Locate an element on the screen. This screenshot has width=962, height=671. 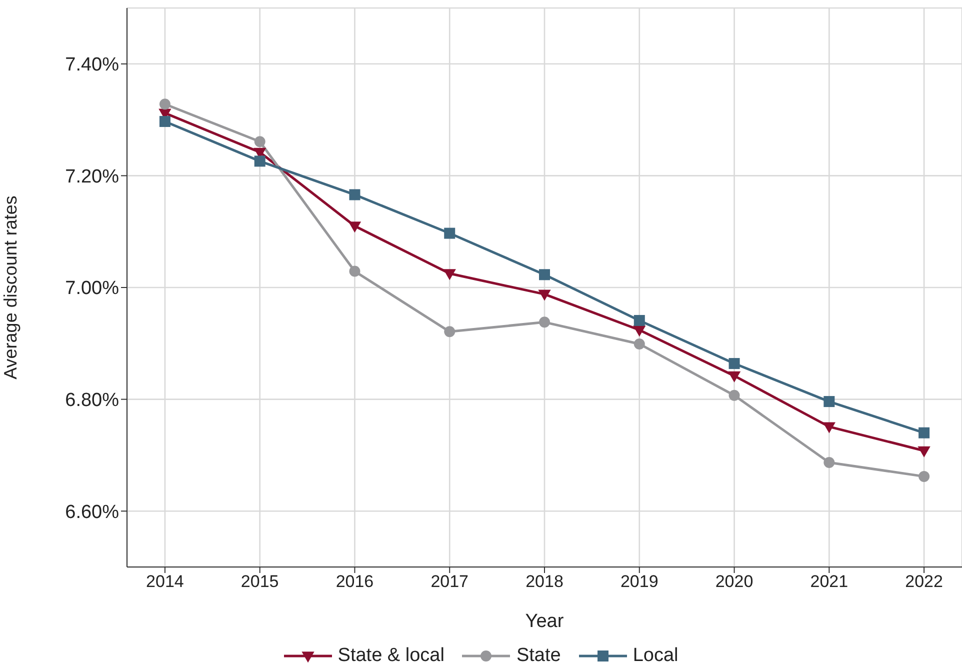
x-tick-label: 2018 is located at coordinates (545, 582).